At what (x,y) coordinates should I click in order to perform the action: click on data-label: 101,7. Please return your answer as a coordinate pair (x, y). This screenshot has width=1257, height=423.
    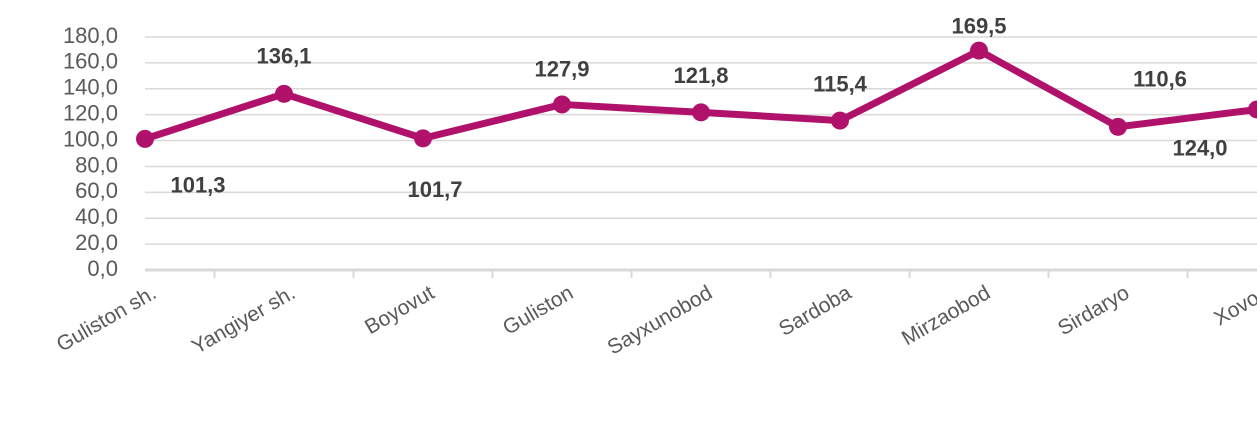
    Looking at the image, I should click on (434, 189).